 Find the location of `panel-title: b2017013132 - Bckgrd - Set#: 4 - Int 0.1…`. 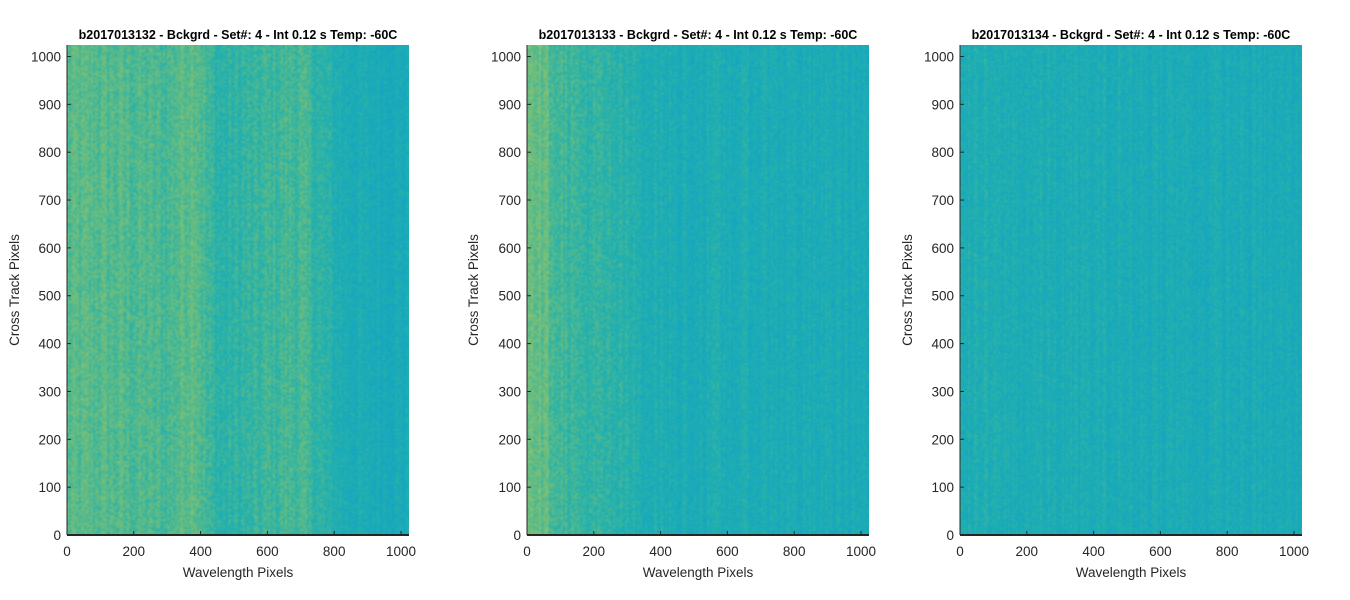

panel-title: b2017013132 - Bckgrd - Set#: 4 - Int 0.1… is located at coordinates (238, 35).